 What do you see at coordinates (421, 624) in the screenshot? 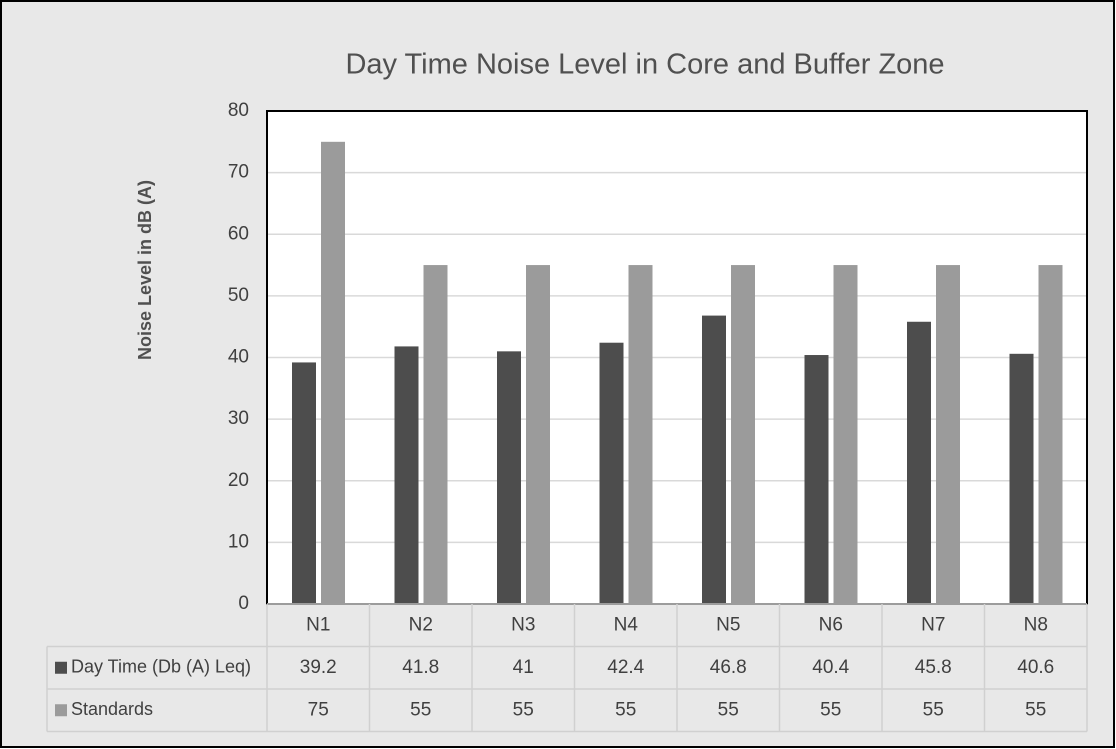
I see `x-tick-label: N2` at bounding box center [421, 624].